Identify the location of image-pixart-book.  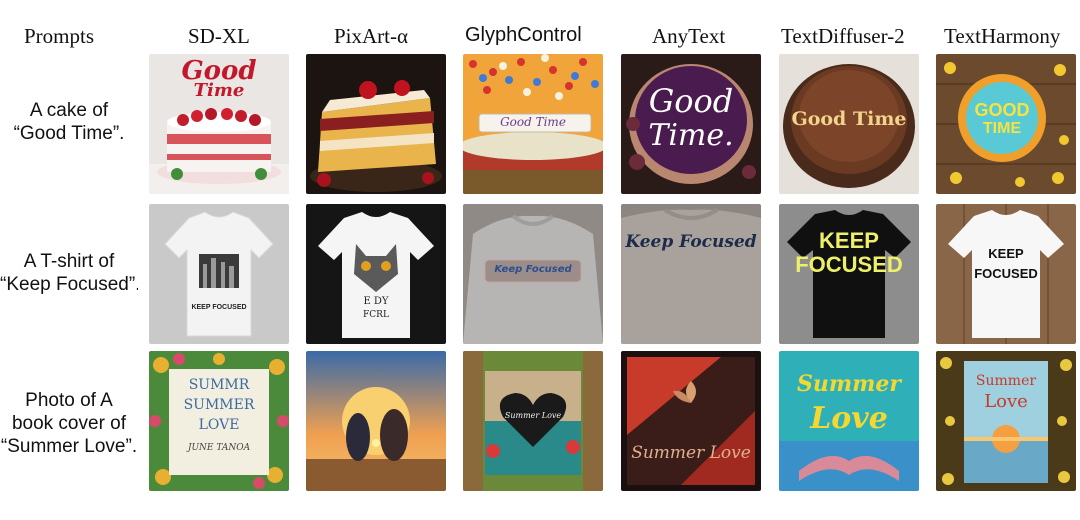
(376, 421).